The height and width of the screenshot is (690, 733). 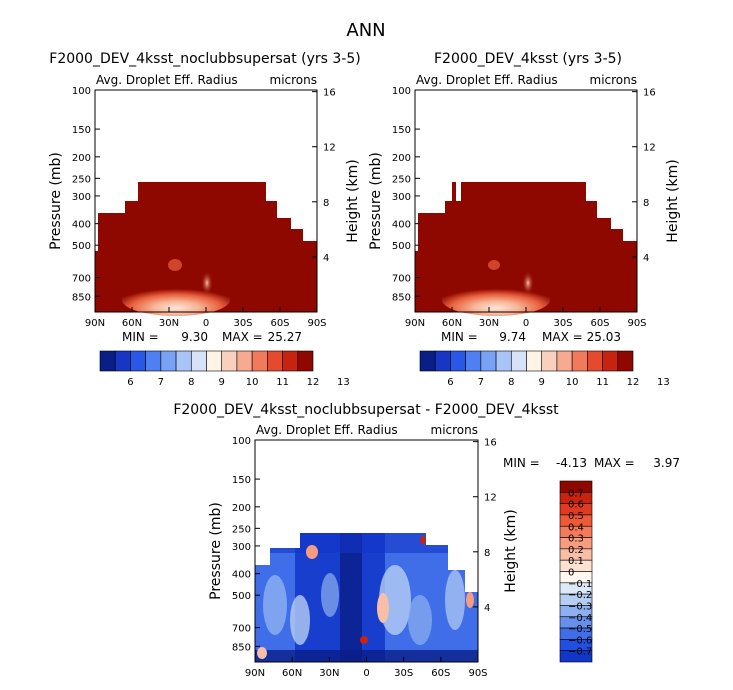 I want to click on colorbar-label: 12, so click(x=313, y=382).